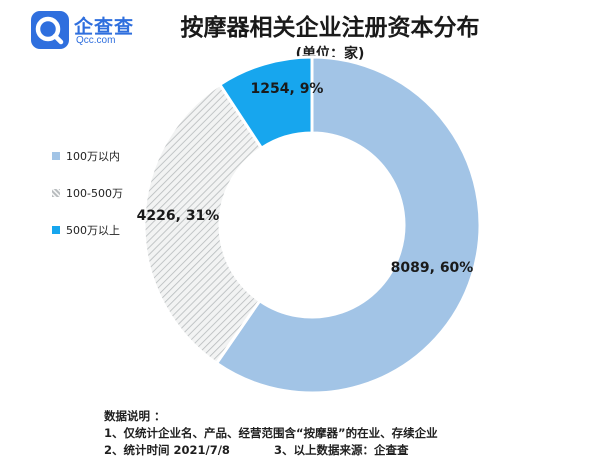 The image size is (600, 467). Describe the element at coordinates (330, 28) in the screenshot. I see `chart-title: 按摩器相关企业注册资本分布` at that location.